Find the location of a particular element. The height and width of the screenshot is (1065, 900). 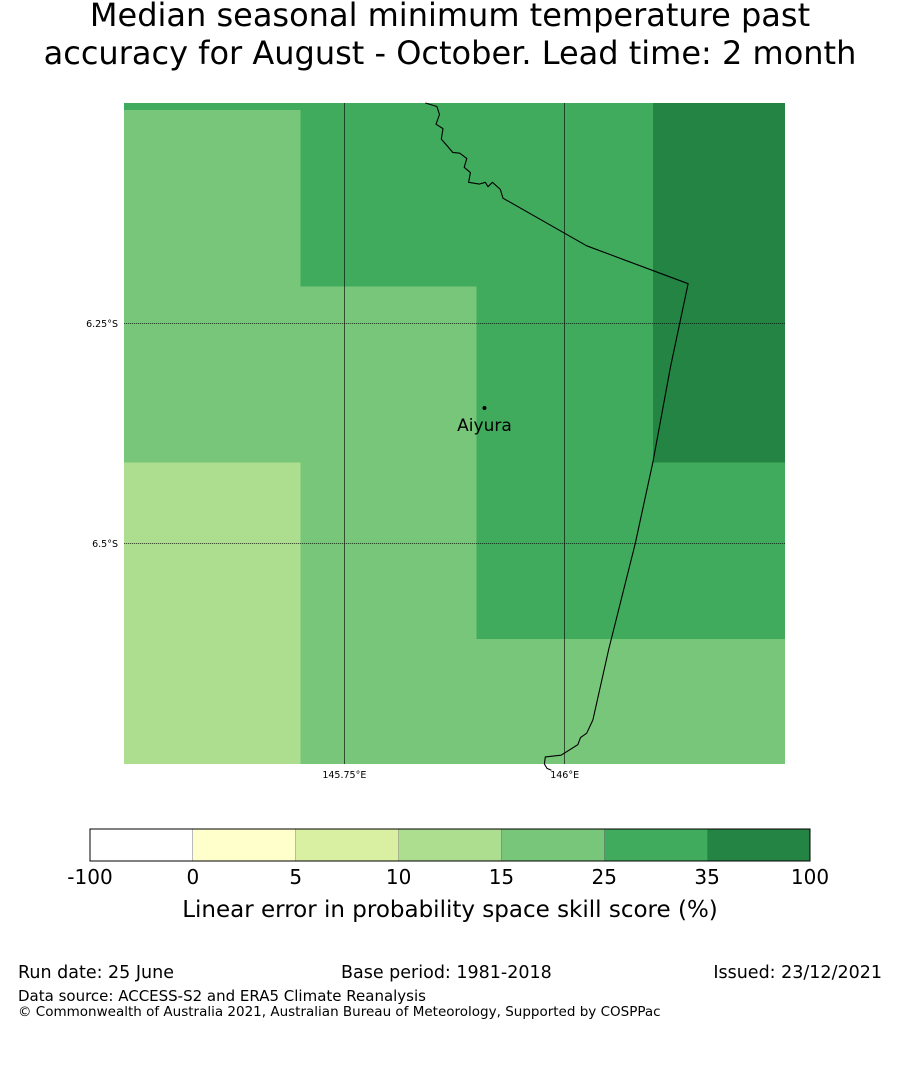

colorbar-tick-label-0: -100 is located at coordinates (89, 877).